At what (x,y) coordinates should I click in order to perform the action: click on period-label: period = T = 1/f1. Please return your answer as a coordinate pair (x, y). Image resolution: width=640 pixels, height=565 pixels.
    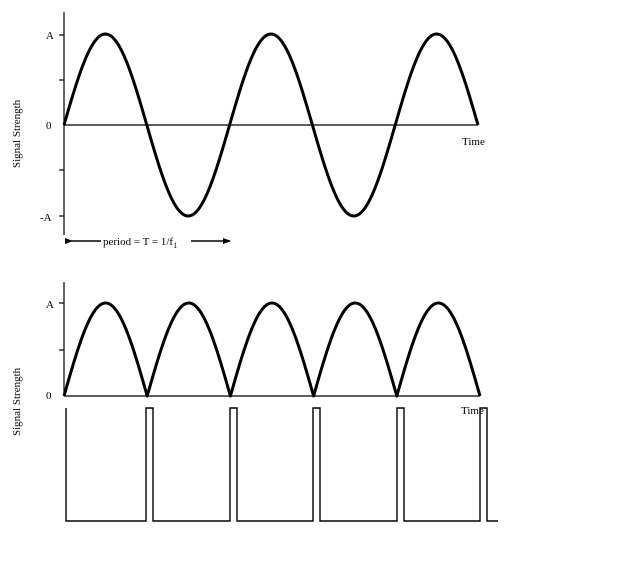
    Looking at the image, I should click on (140, 243).